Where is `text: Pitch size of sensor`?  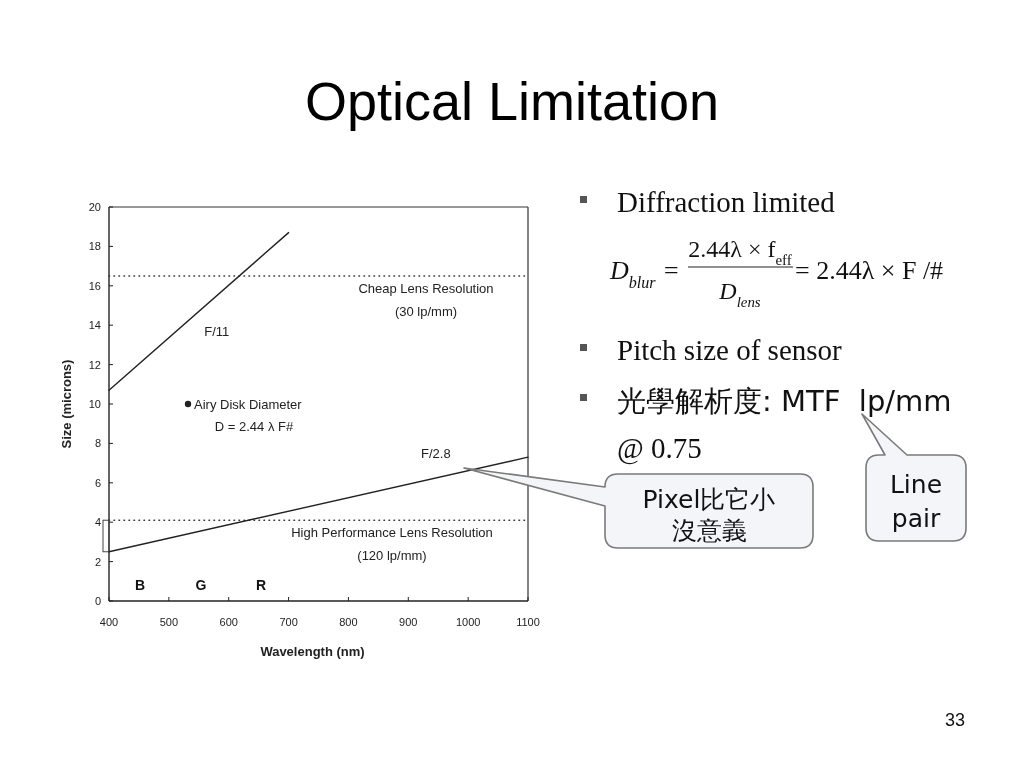 text: Pitch size of sensor is located at coordinates (730, 350).